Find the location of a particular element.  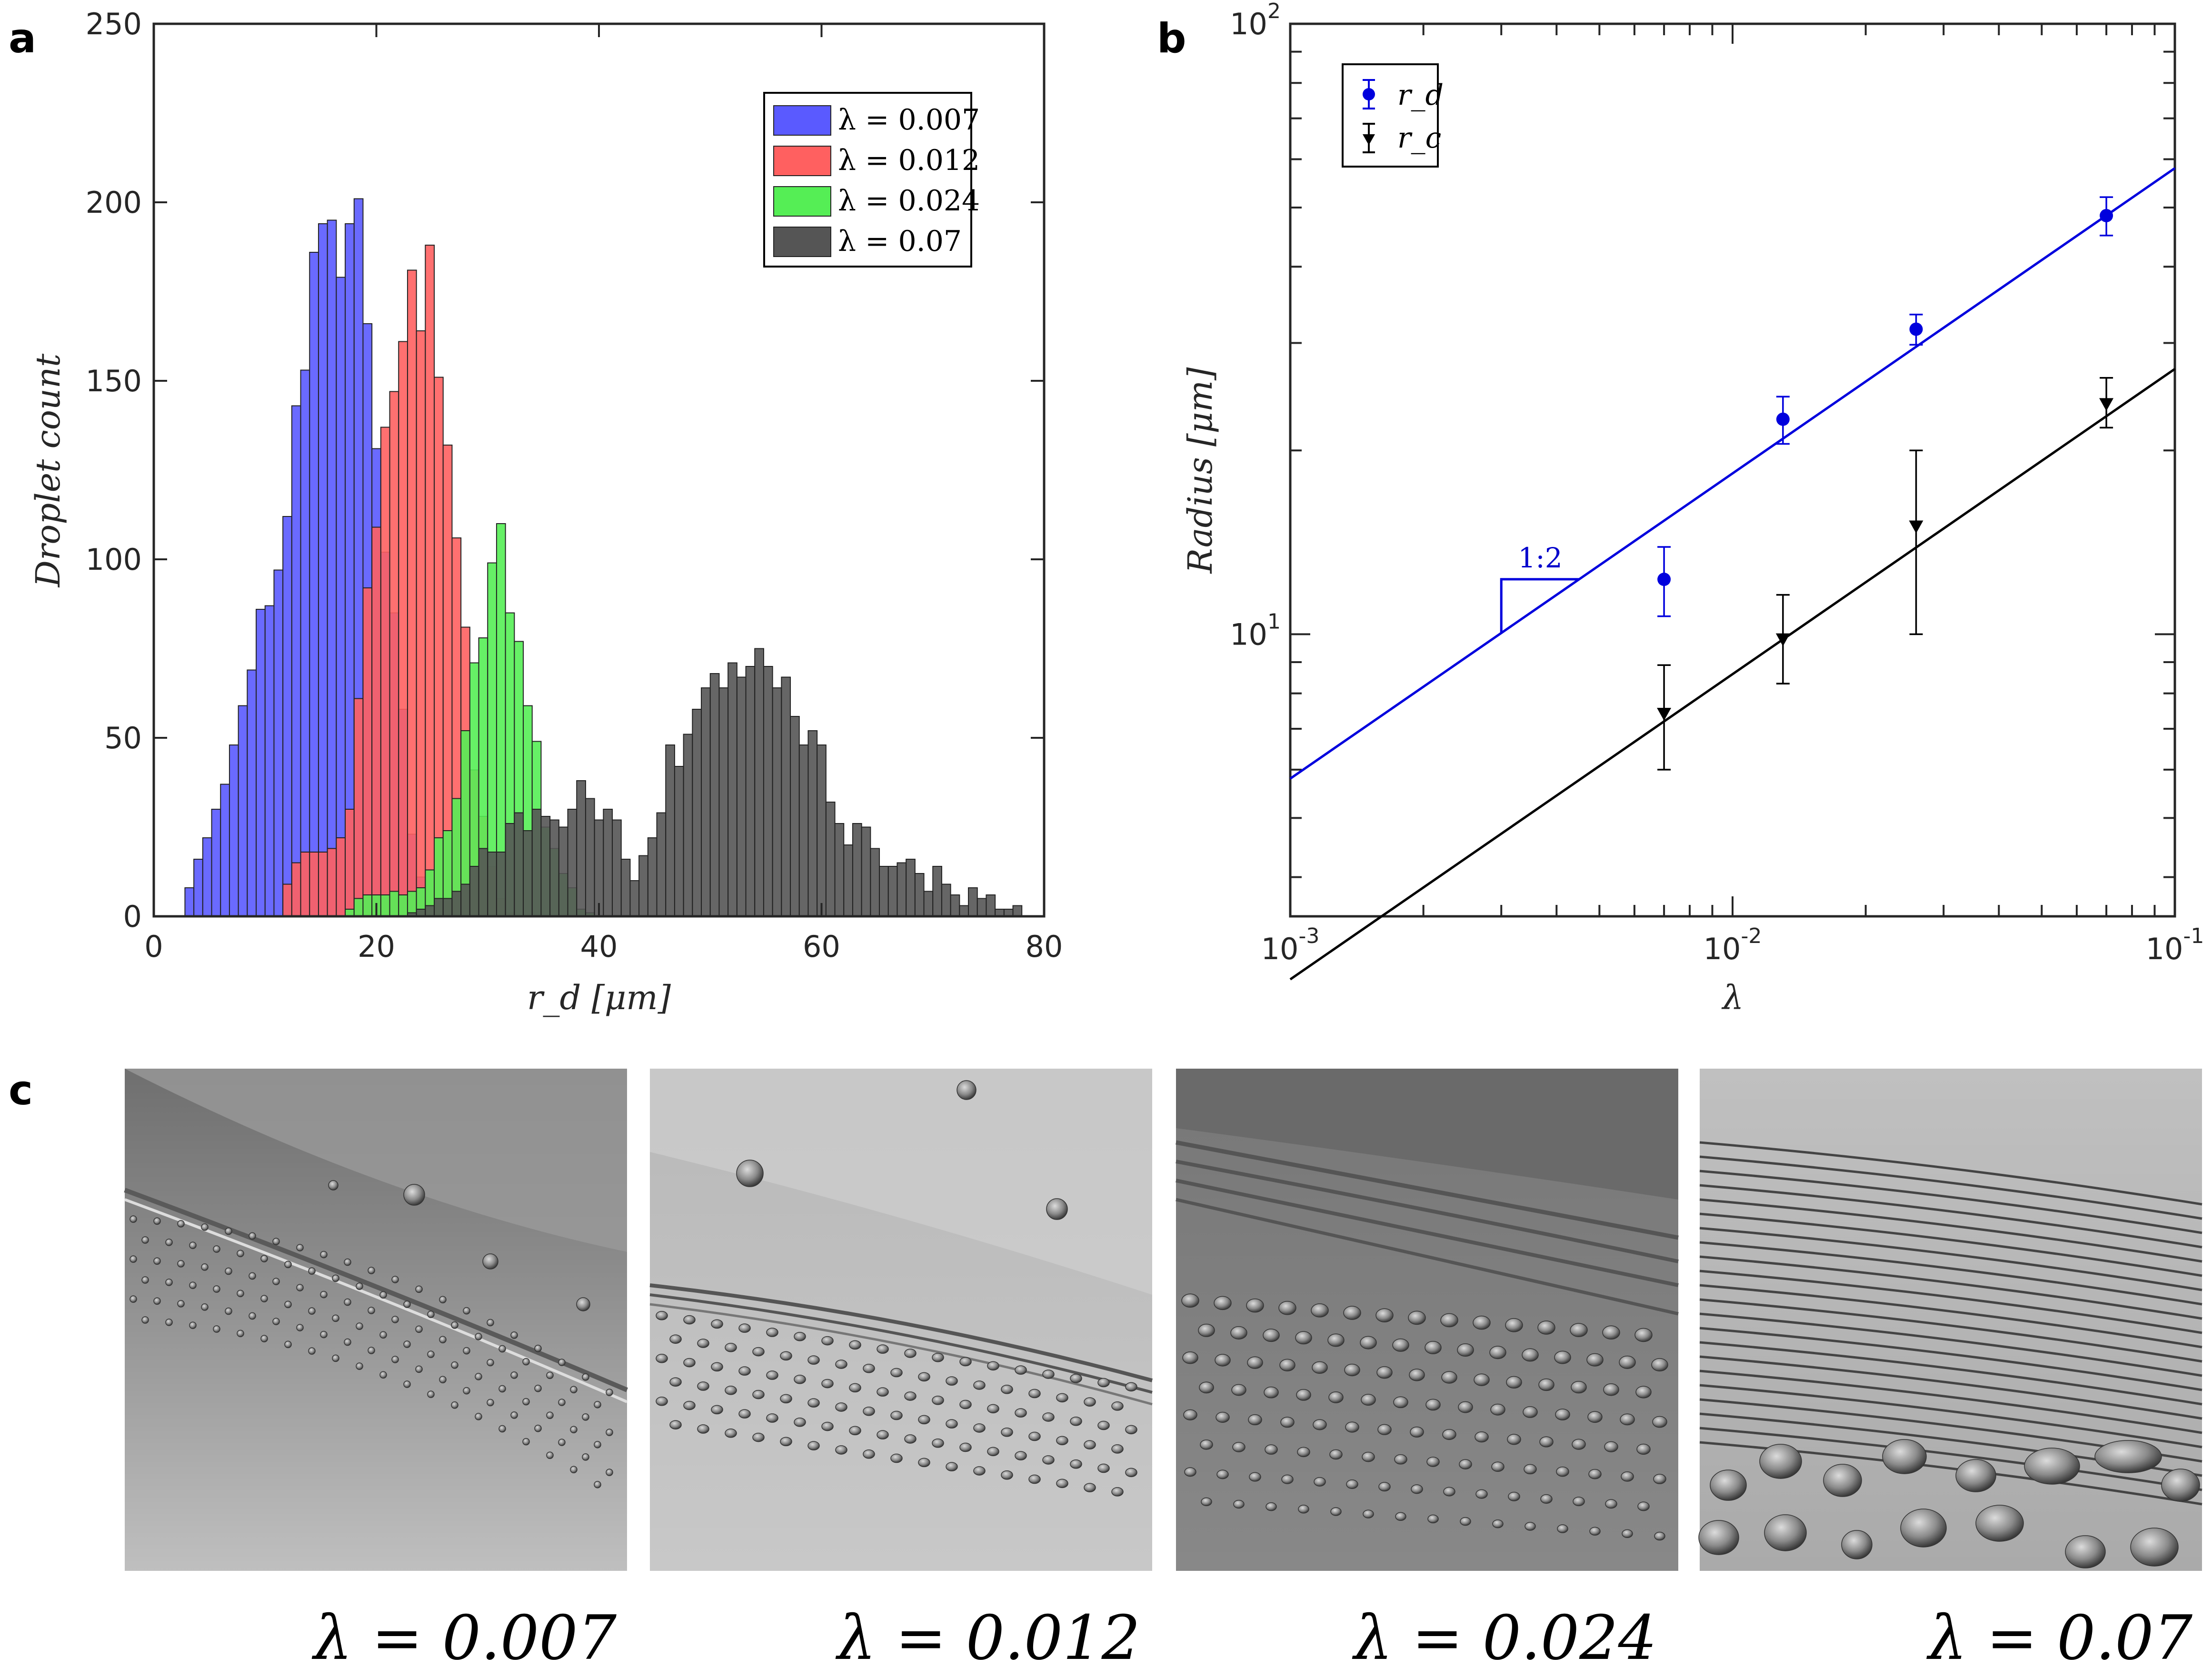

data-point is located at coordinates (1782, 639).